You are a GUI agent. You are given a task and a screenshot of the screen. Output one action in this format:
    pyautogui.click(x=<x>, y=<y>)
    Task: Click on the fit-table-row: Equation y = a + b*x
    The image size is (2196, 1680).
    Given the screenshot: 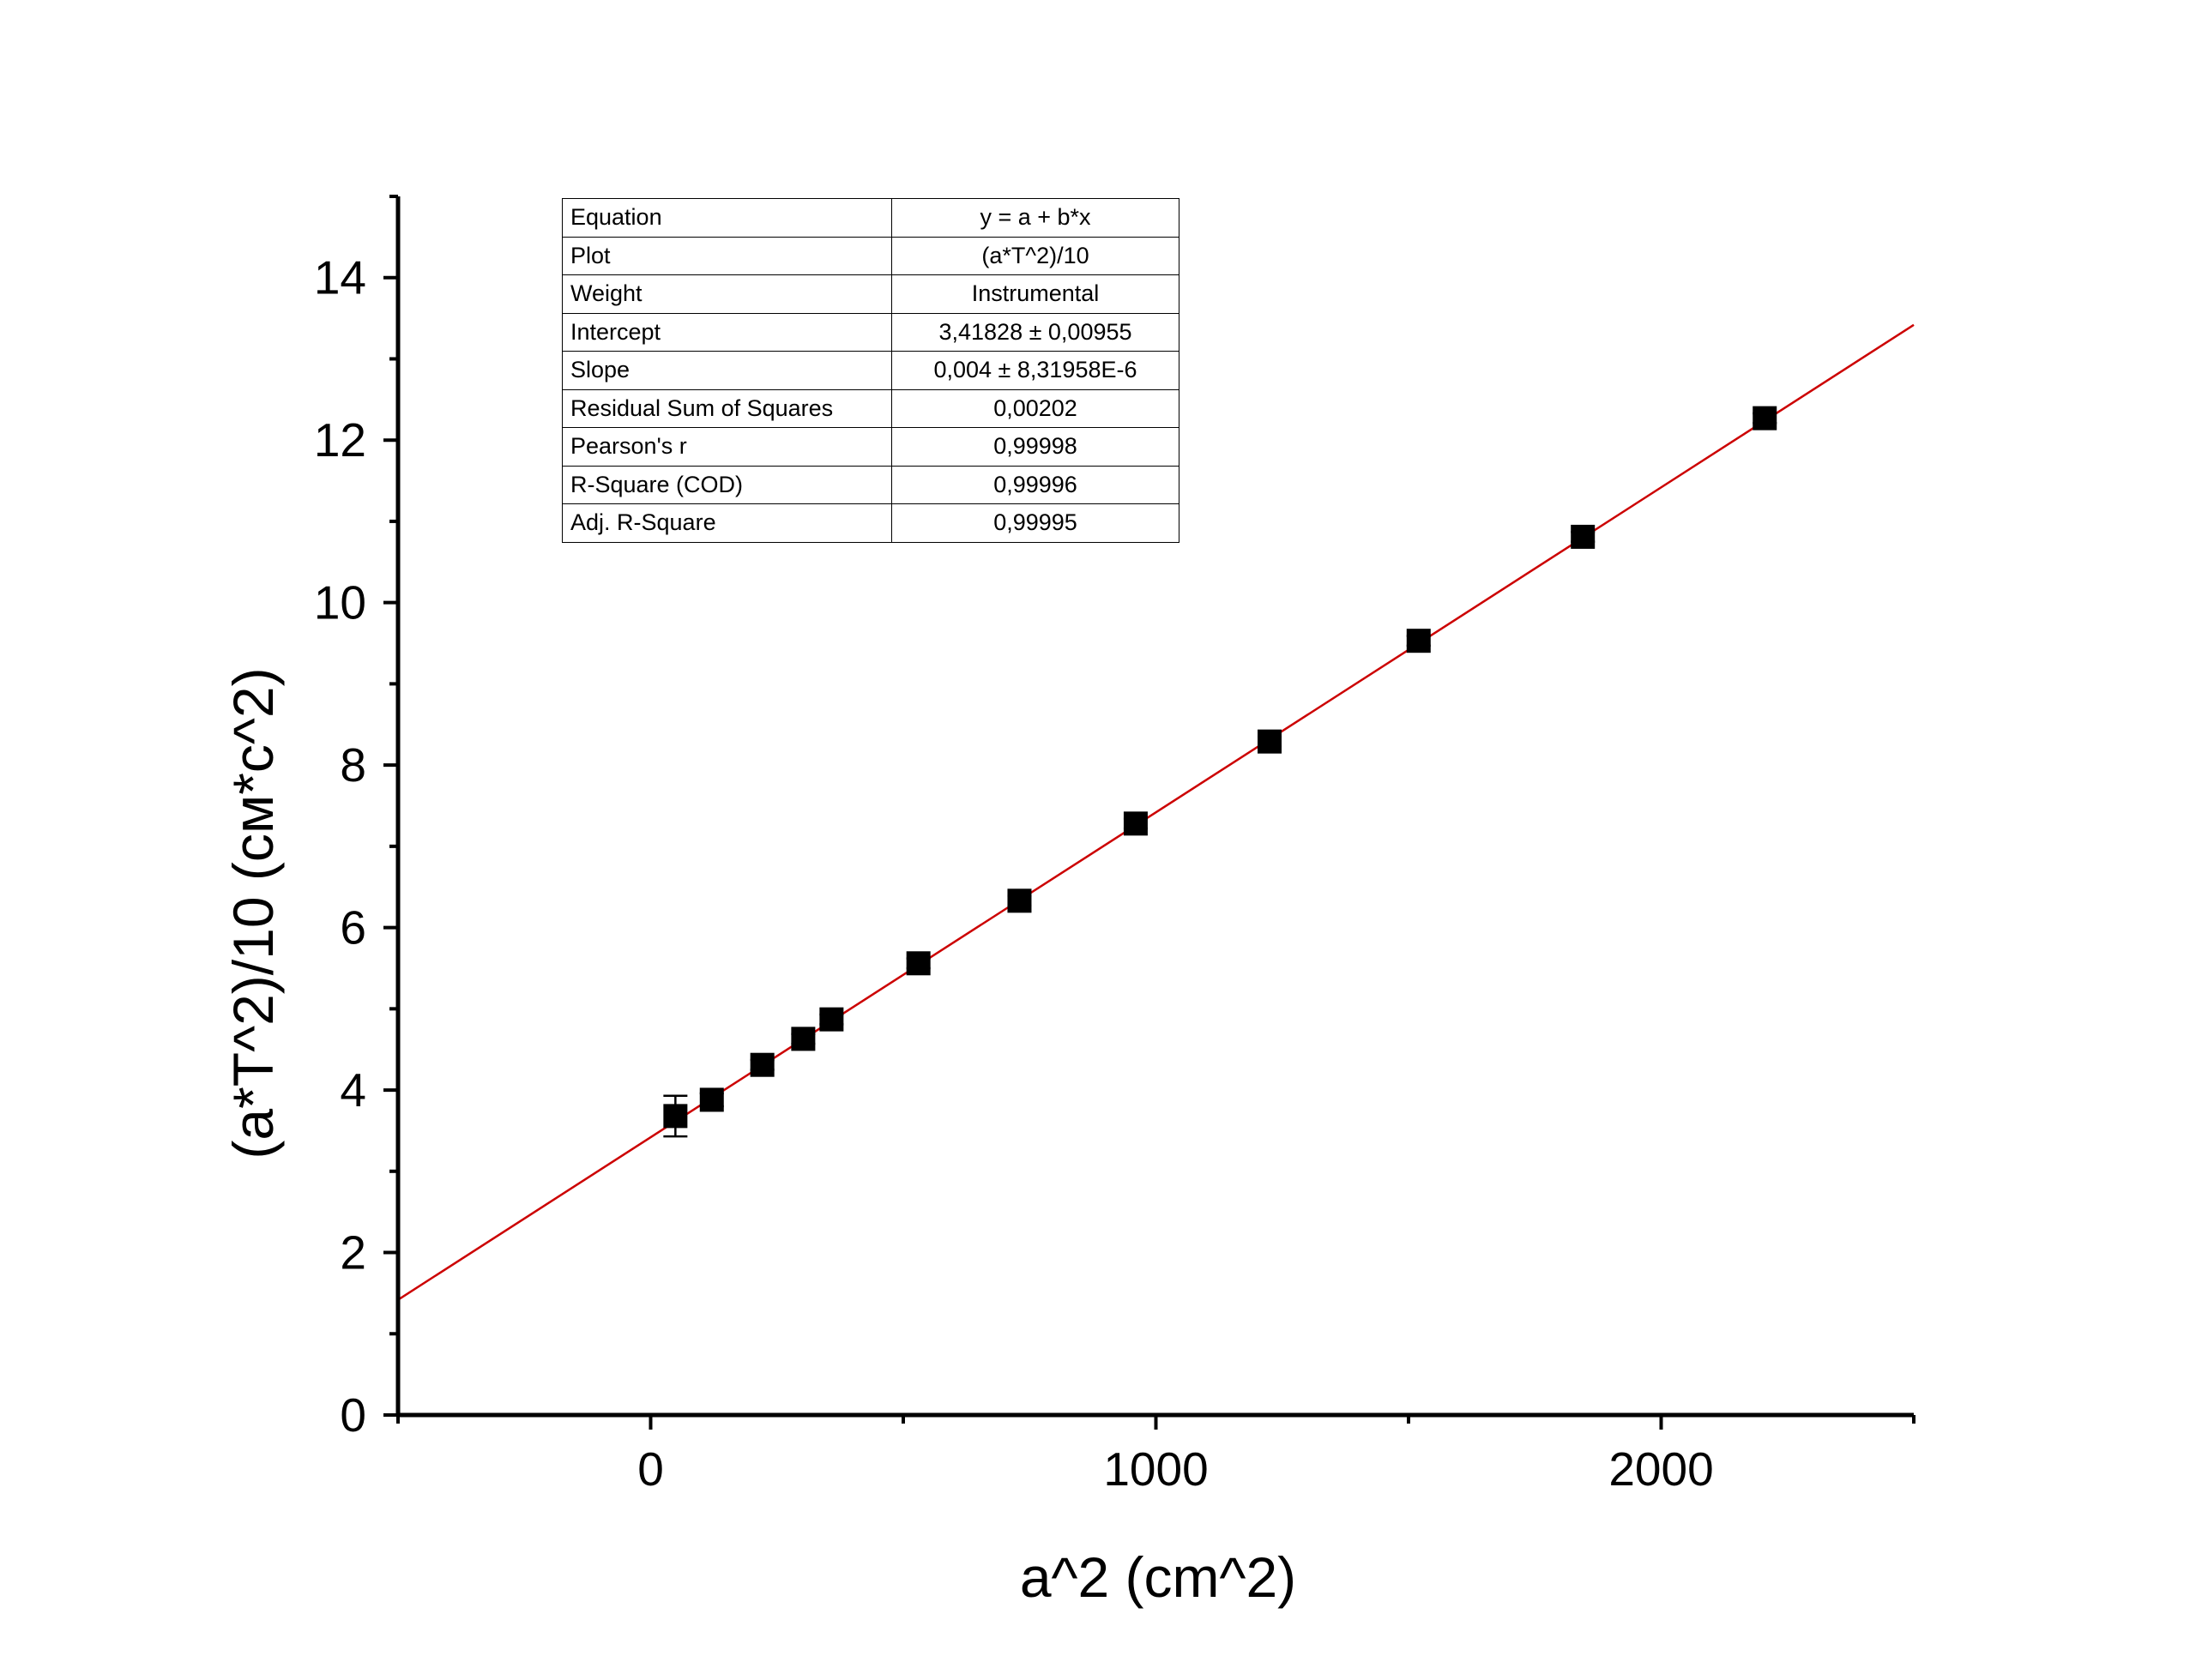 What is the action you would take?
    pyautogui.click(x=870, y=218)
    